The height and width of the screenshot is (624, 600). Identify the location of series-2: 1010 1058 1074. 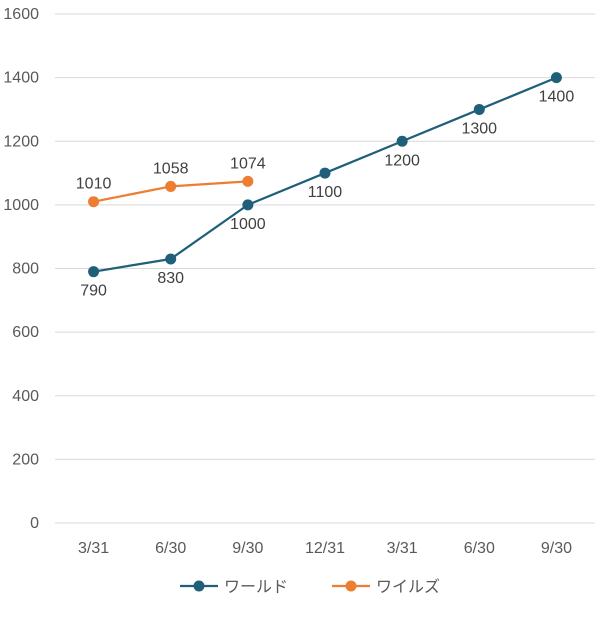
(171, 181).